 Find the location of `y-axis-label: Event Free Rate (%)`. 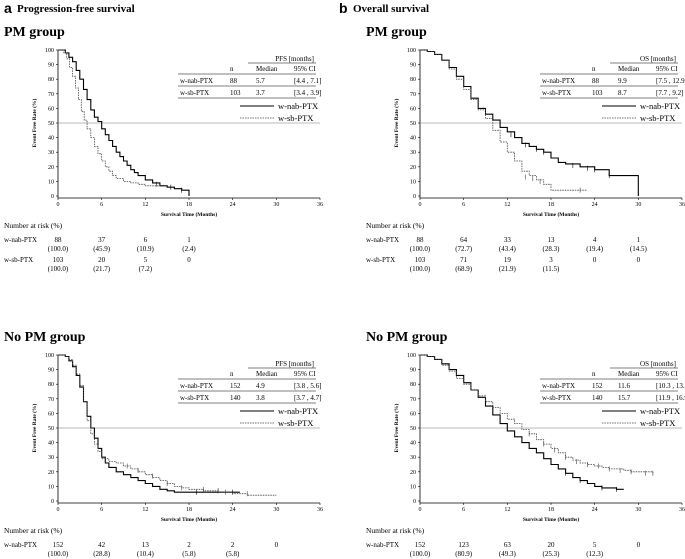

y-axis-label: Event Free Rate (%) is located at coordinates (396, 428).